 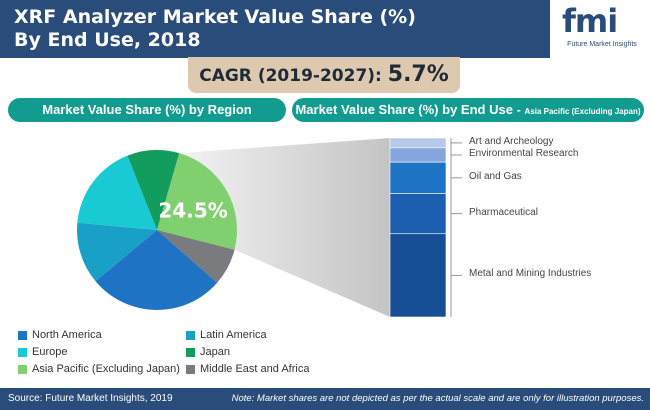 What do you see at coordinates (215, 17) in the screenshot?
I see `title-line-1: XRF Analyzer Market Value Share (%)` at bounding box center [215, 17].